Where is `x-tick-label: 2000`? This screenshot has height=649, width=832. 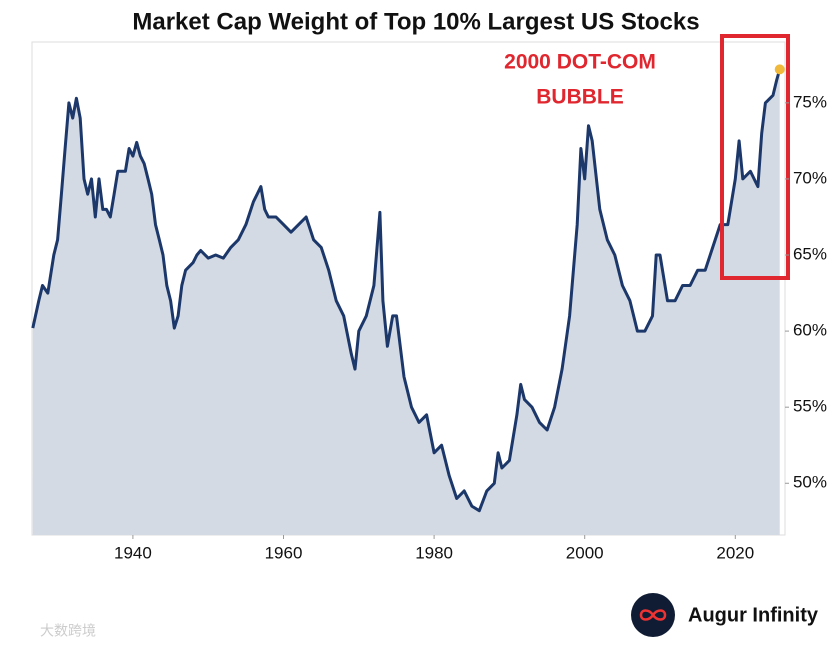
x-tick-label: 2000 is located at coordinates (585, 552).